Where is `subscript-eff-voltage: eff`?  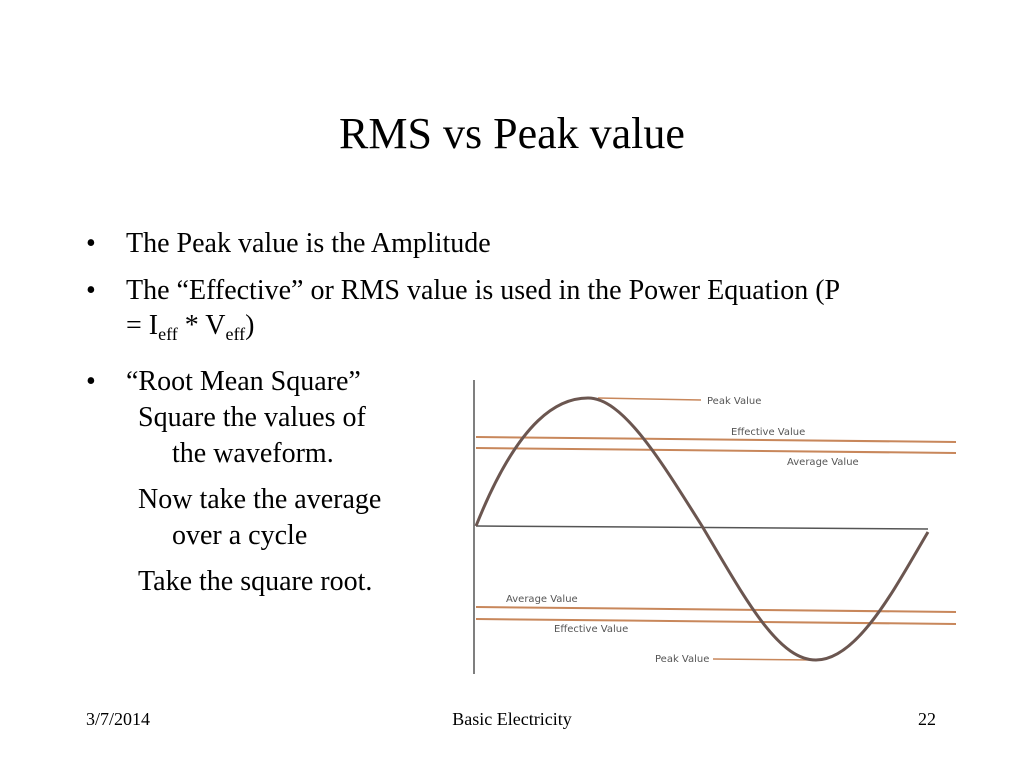
subscript-eff-voltage: eff is located at coordinates (235, 334).